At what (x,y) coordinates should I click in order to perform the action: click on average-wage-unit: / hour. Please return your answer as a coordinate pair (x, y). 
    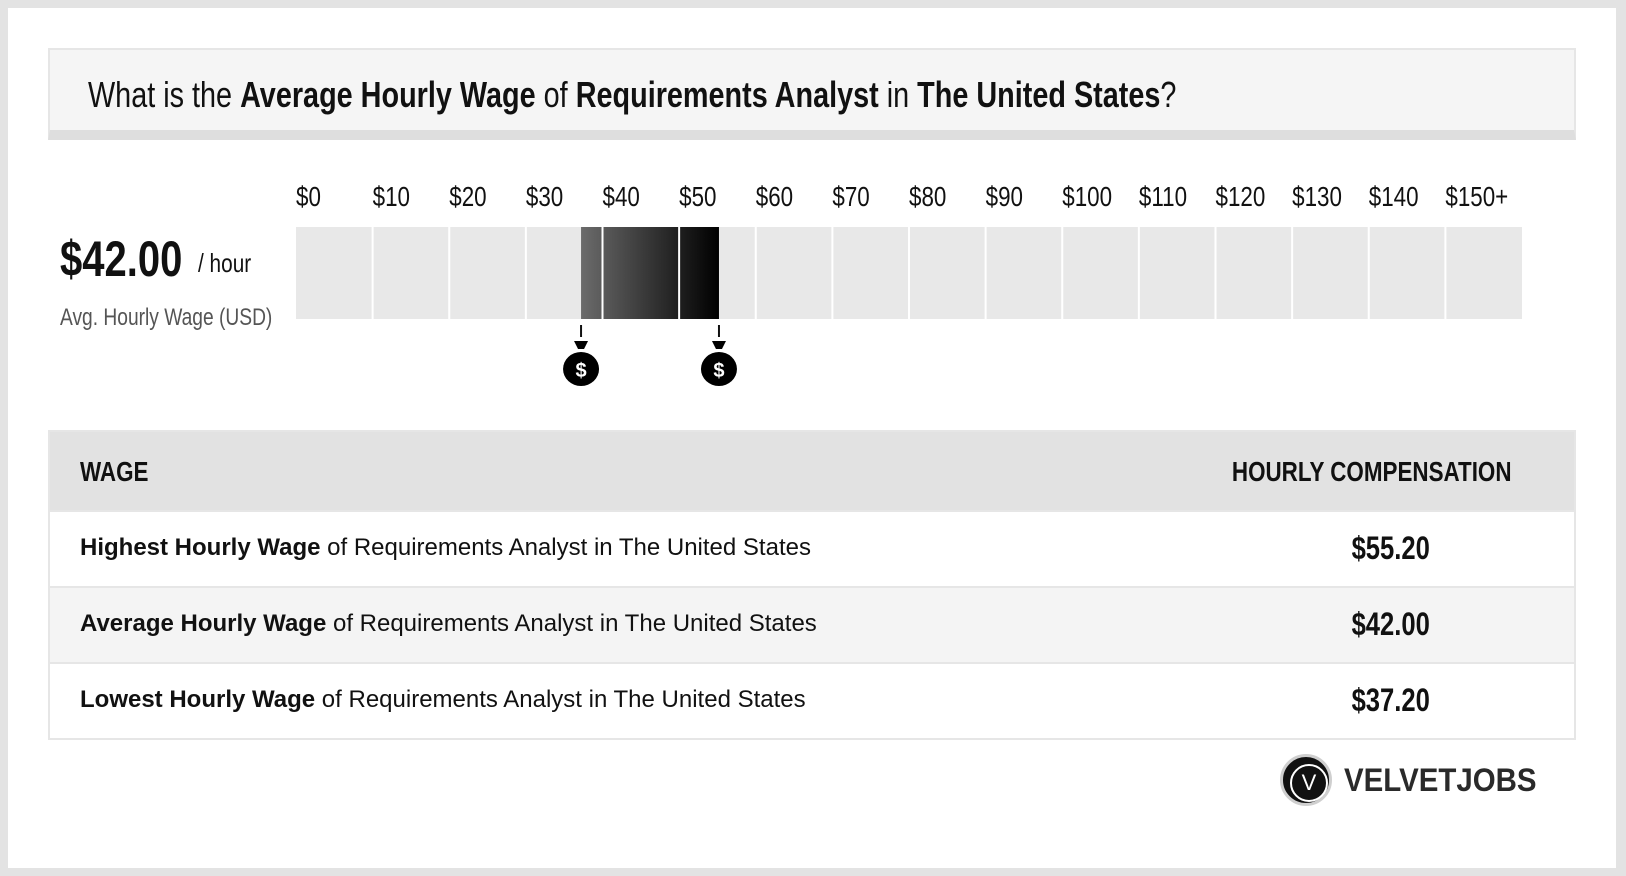
    Looking at the image, I should click on (225, 263).